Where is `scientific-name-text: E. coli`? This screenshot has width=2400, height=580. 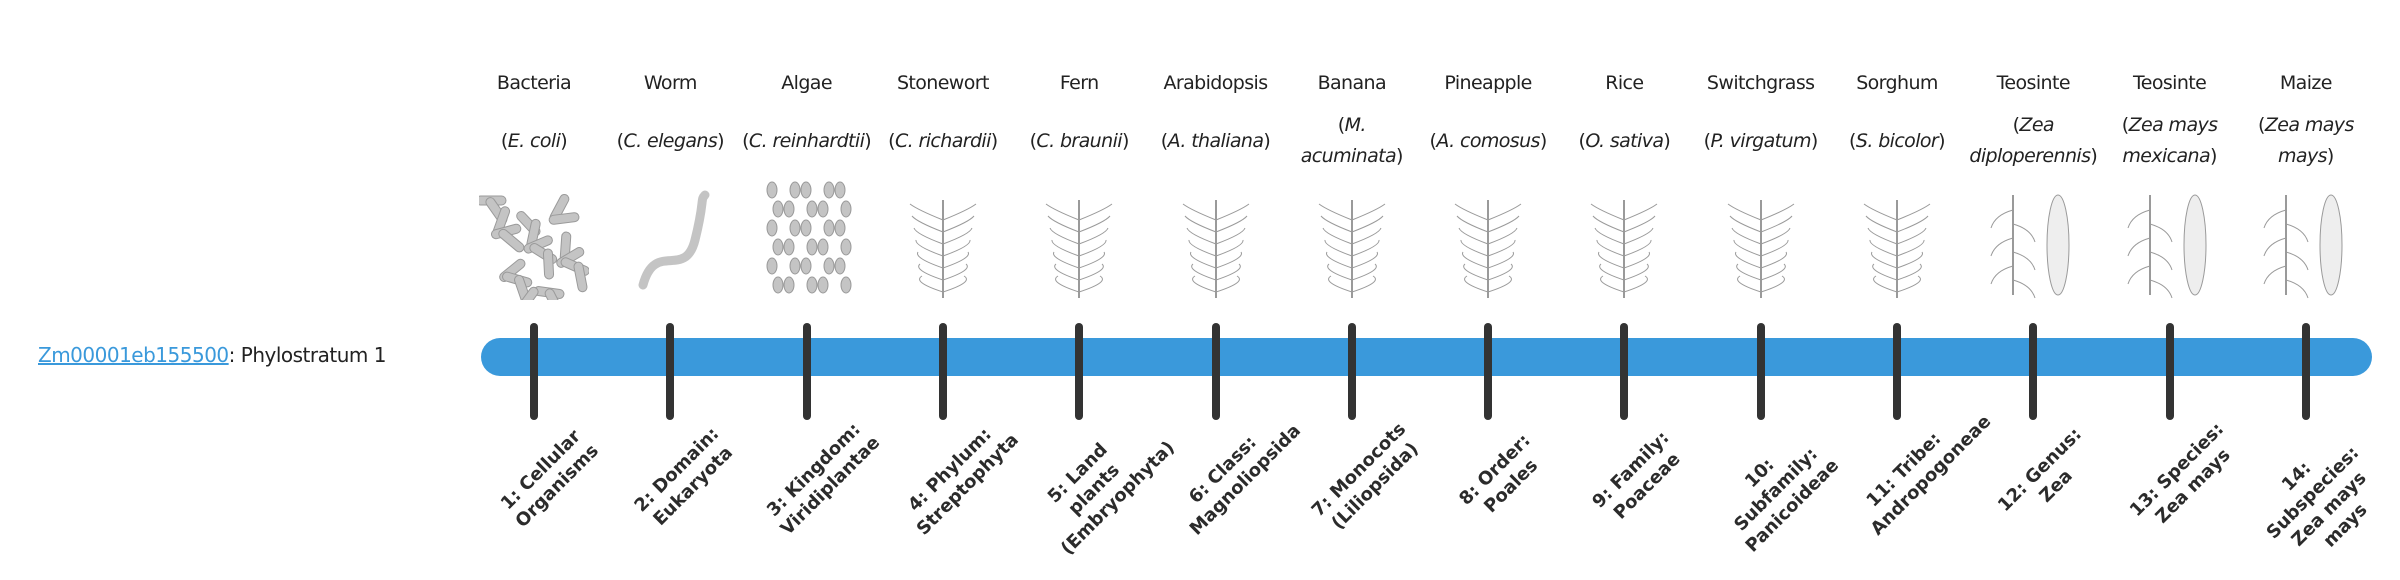 scientific-name-text: E. coli is located at coordinates (534, 141).